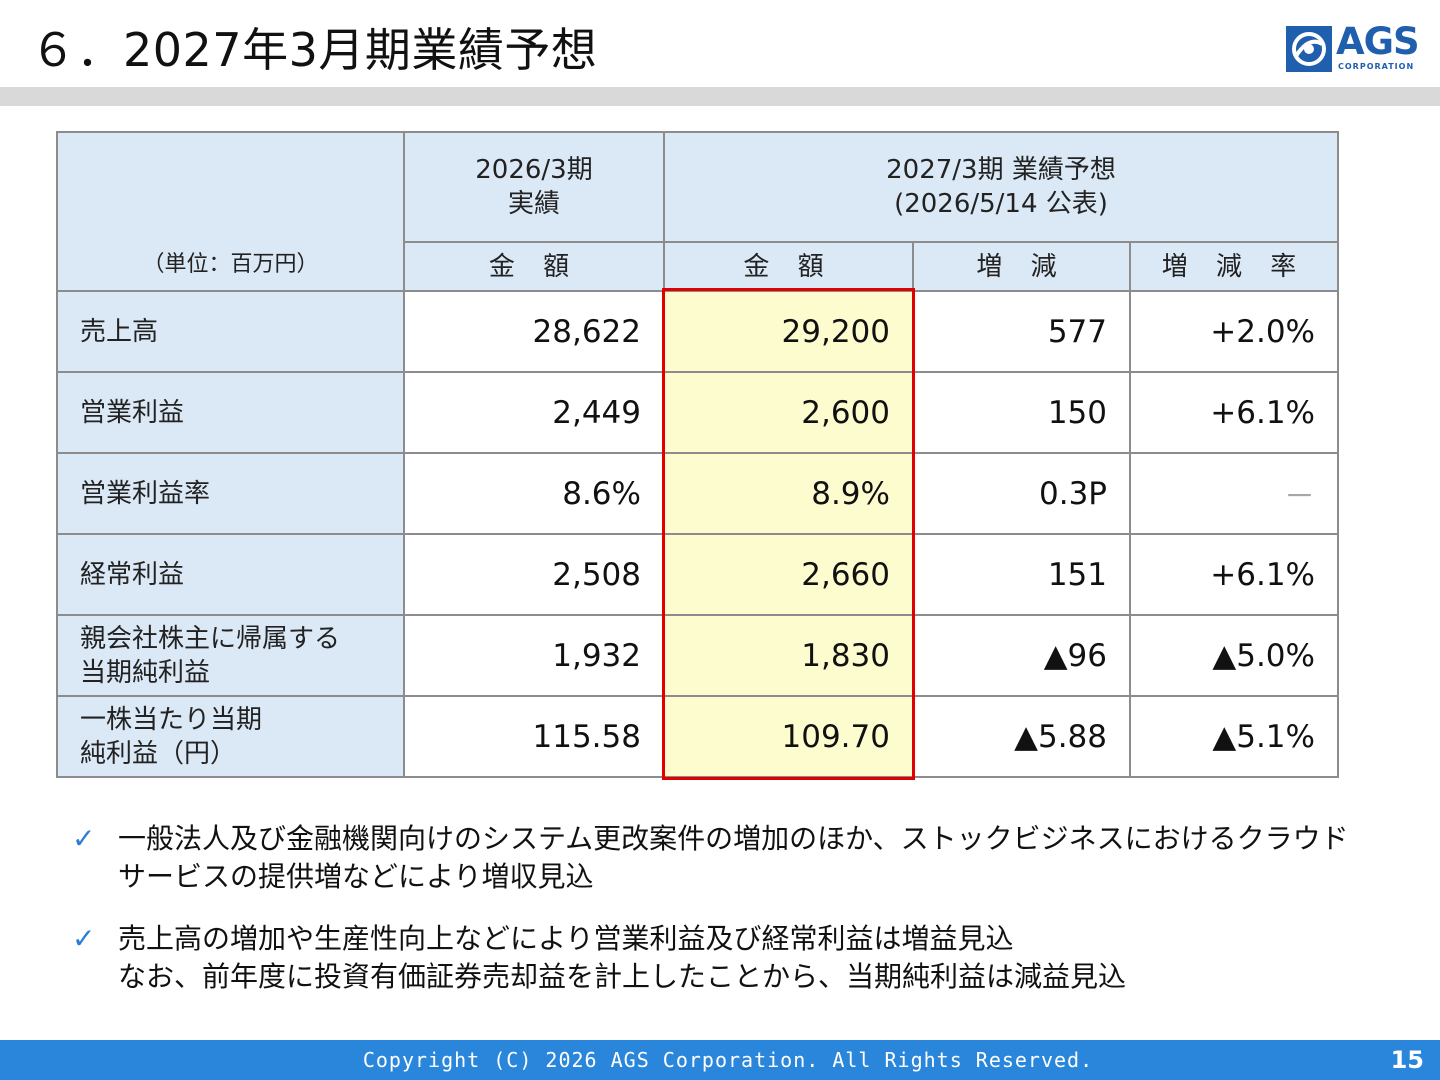  What do you see at coordinates (1378, 41) in the screenshot?
I see `logo-brand: AGS` at bounding box center [1378, 41].